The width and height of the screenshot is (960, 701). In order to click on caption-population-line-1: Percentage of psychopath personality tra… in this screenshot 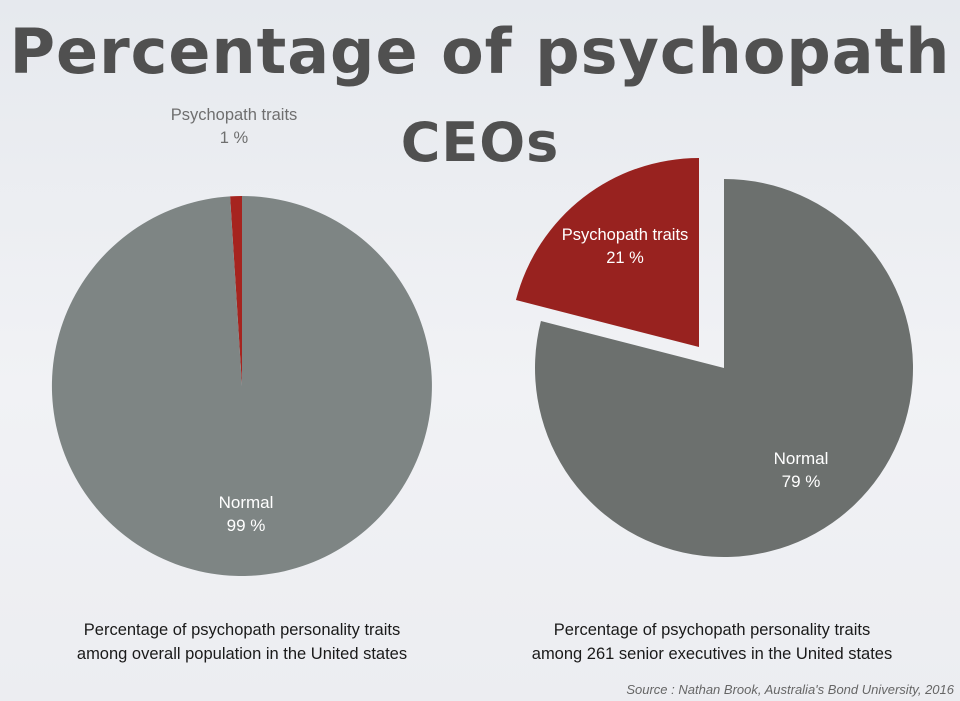, I will do `click(242, 630)`.